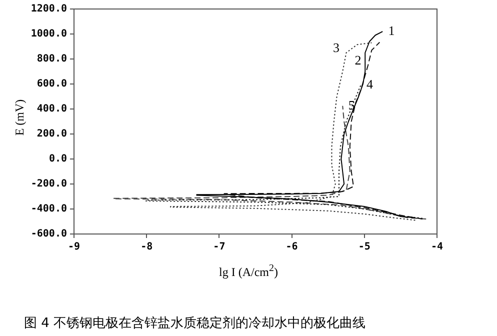 Image resolution: width=497 pixels, height=336 pixels. I want to click on x-tick-label: -7, so click(219, 247).